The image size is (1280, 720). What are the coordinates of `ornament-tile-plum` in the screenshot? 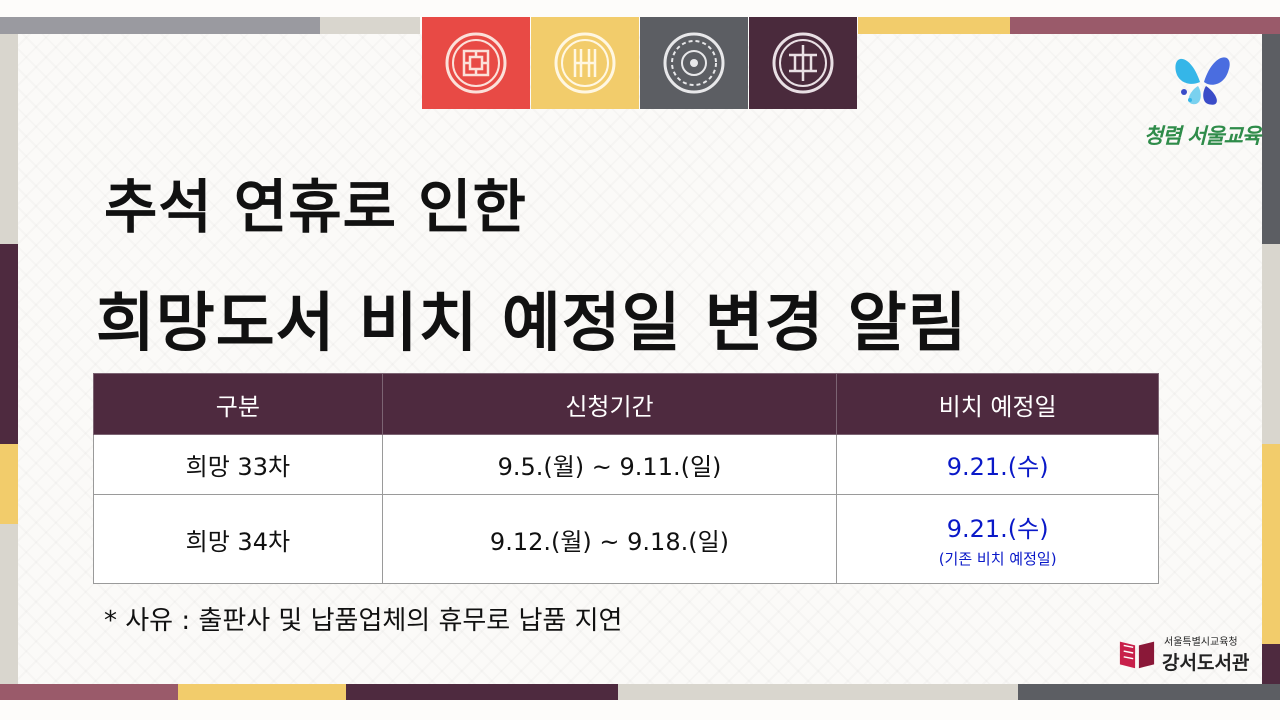 It's located at (803, 63).